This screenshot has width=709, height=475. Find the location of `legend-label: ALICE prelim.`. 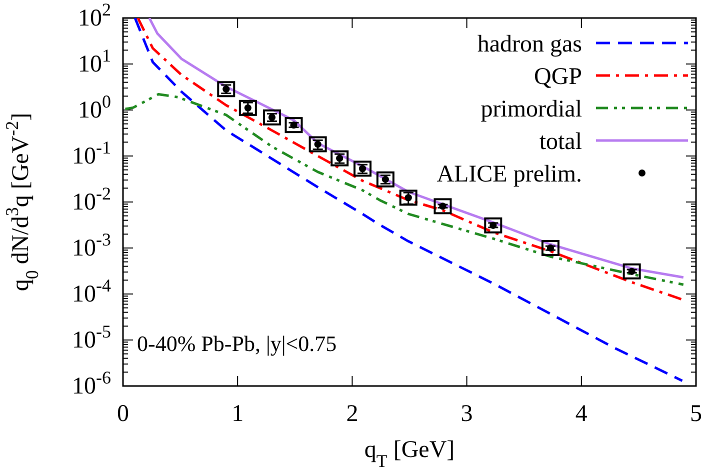

legend-label: ALICE prelim. is located at coordinates (509, 174).